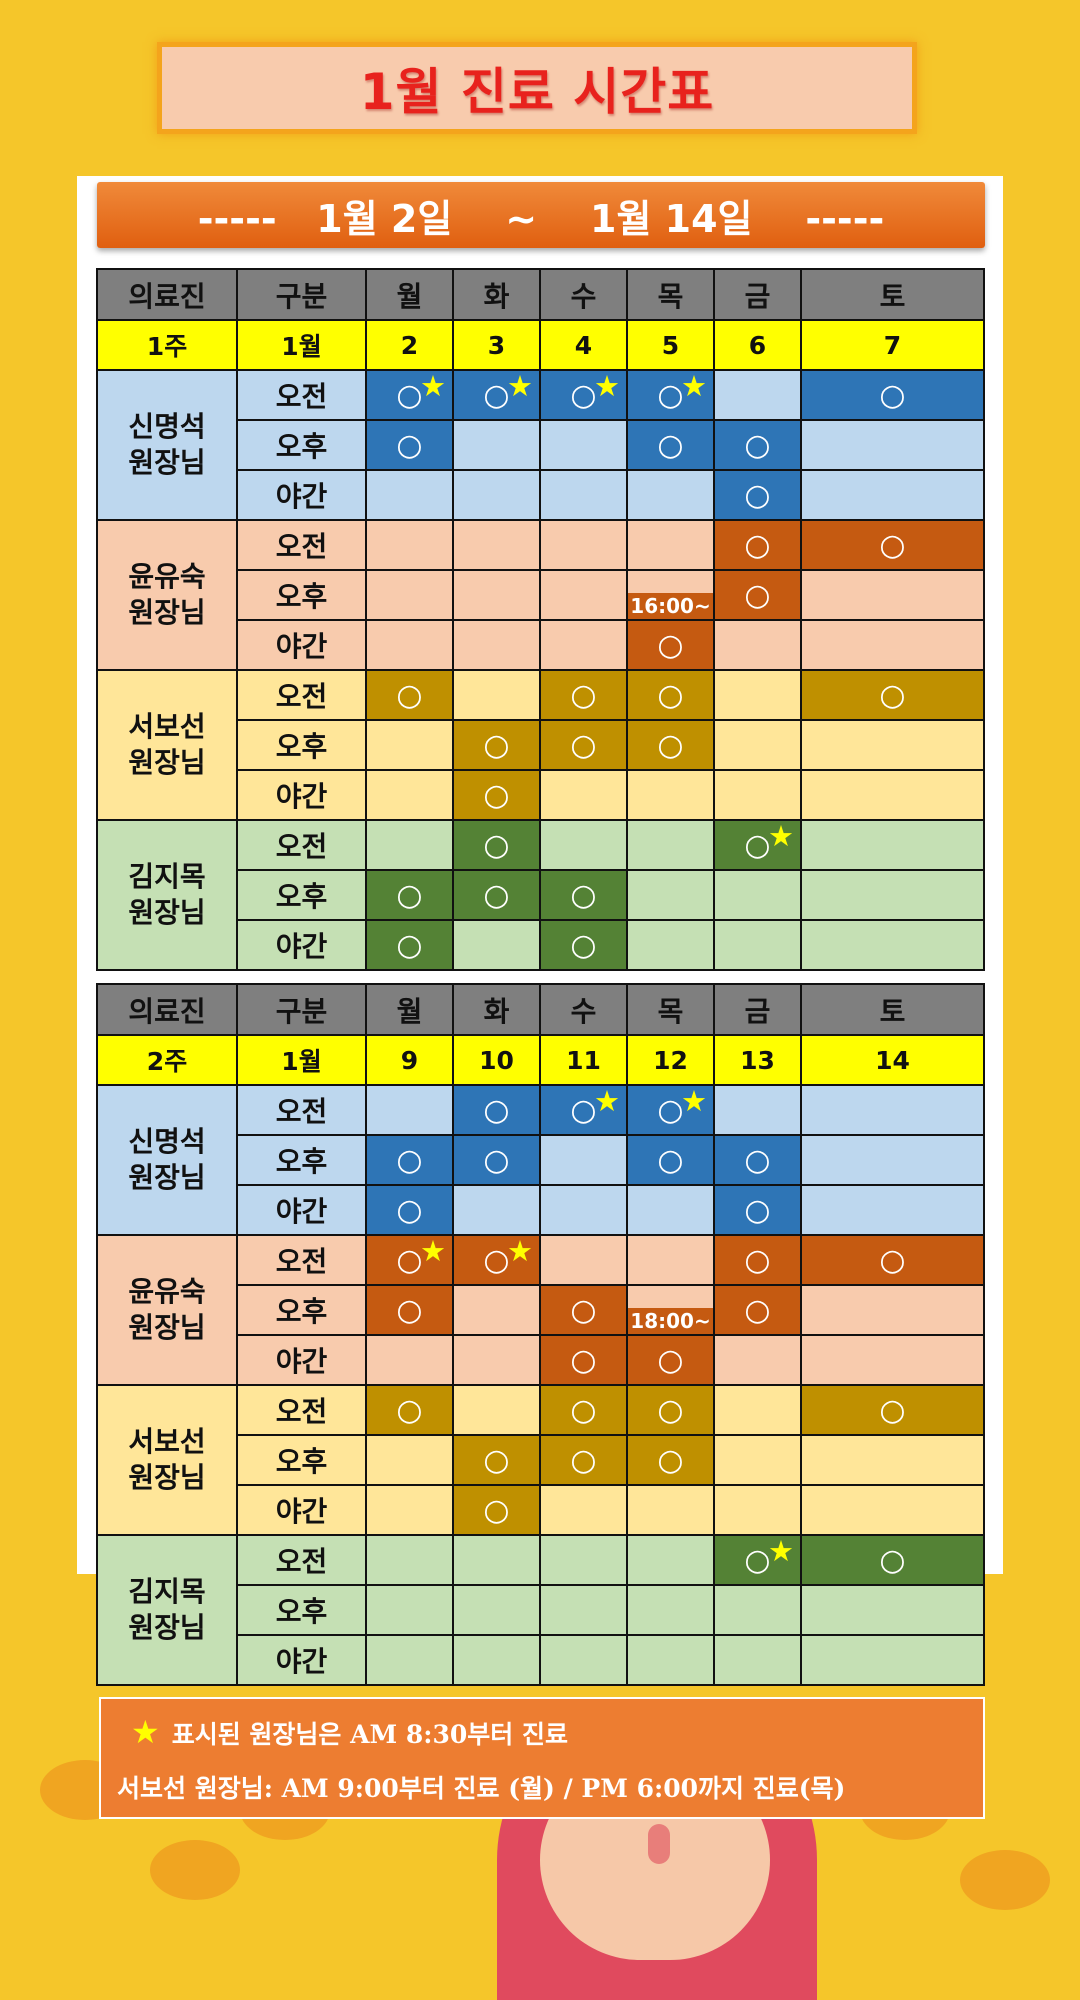 This screenshot has height=2000, width=1080. I want to click on date-cell: 3, so click(496, 345).